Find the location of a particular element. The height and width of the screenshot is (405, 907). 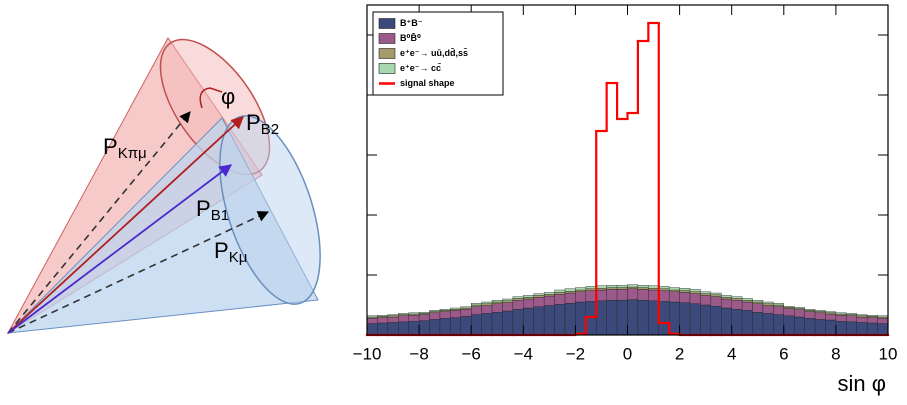

p-b2-label: PB2 is located at coordinates (262, 124).